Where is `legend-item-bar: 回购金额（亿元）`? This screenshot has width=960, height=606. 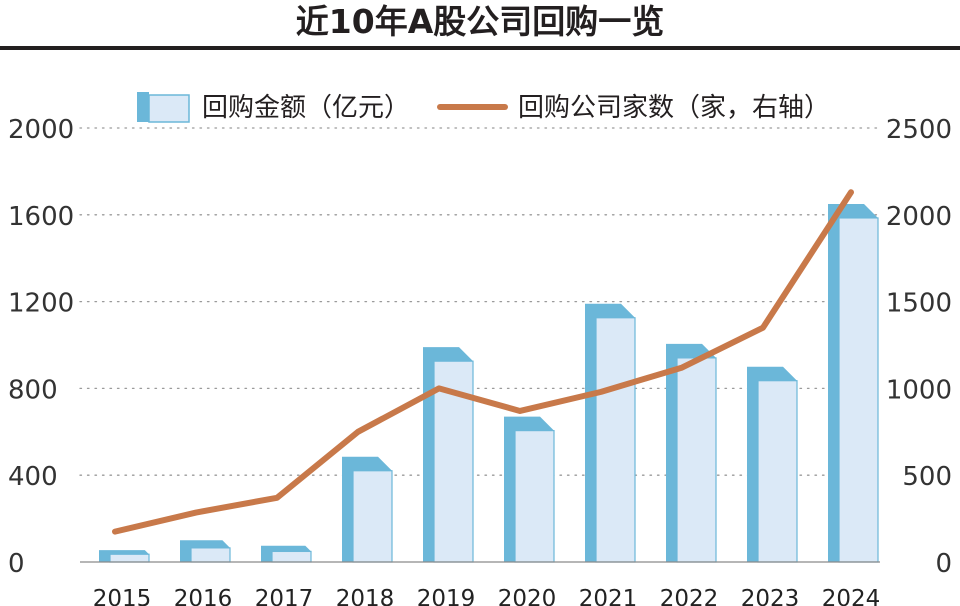
legend-item-bar: 回购金额（亿元） is located at coordinates (273, 107).